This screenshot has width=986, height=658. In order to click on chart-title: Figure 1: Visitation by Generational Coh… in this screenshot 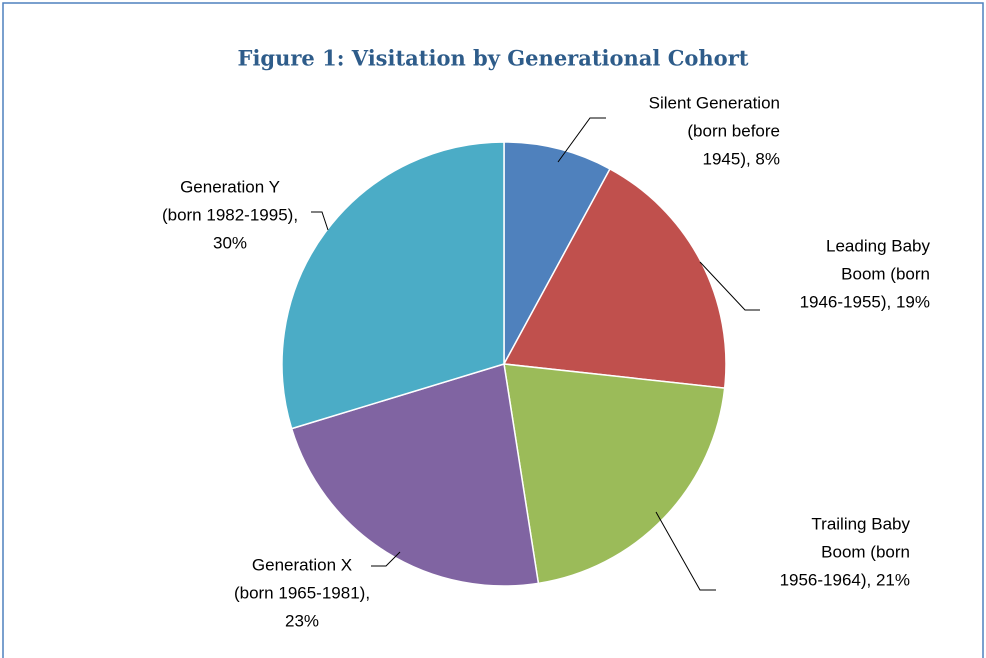, I will do `click(493, 58)`.